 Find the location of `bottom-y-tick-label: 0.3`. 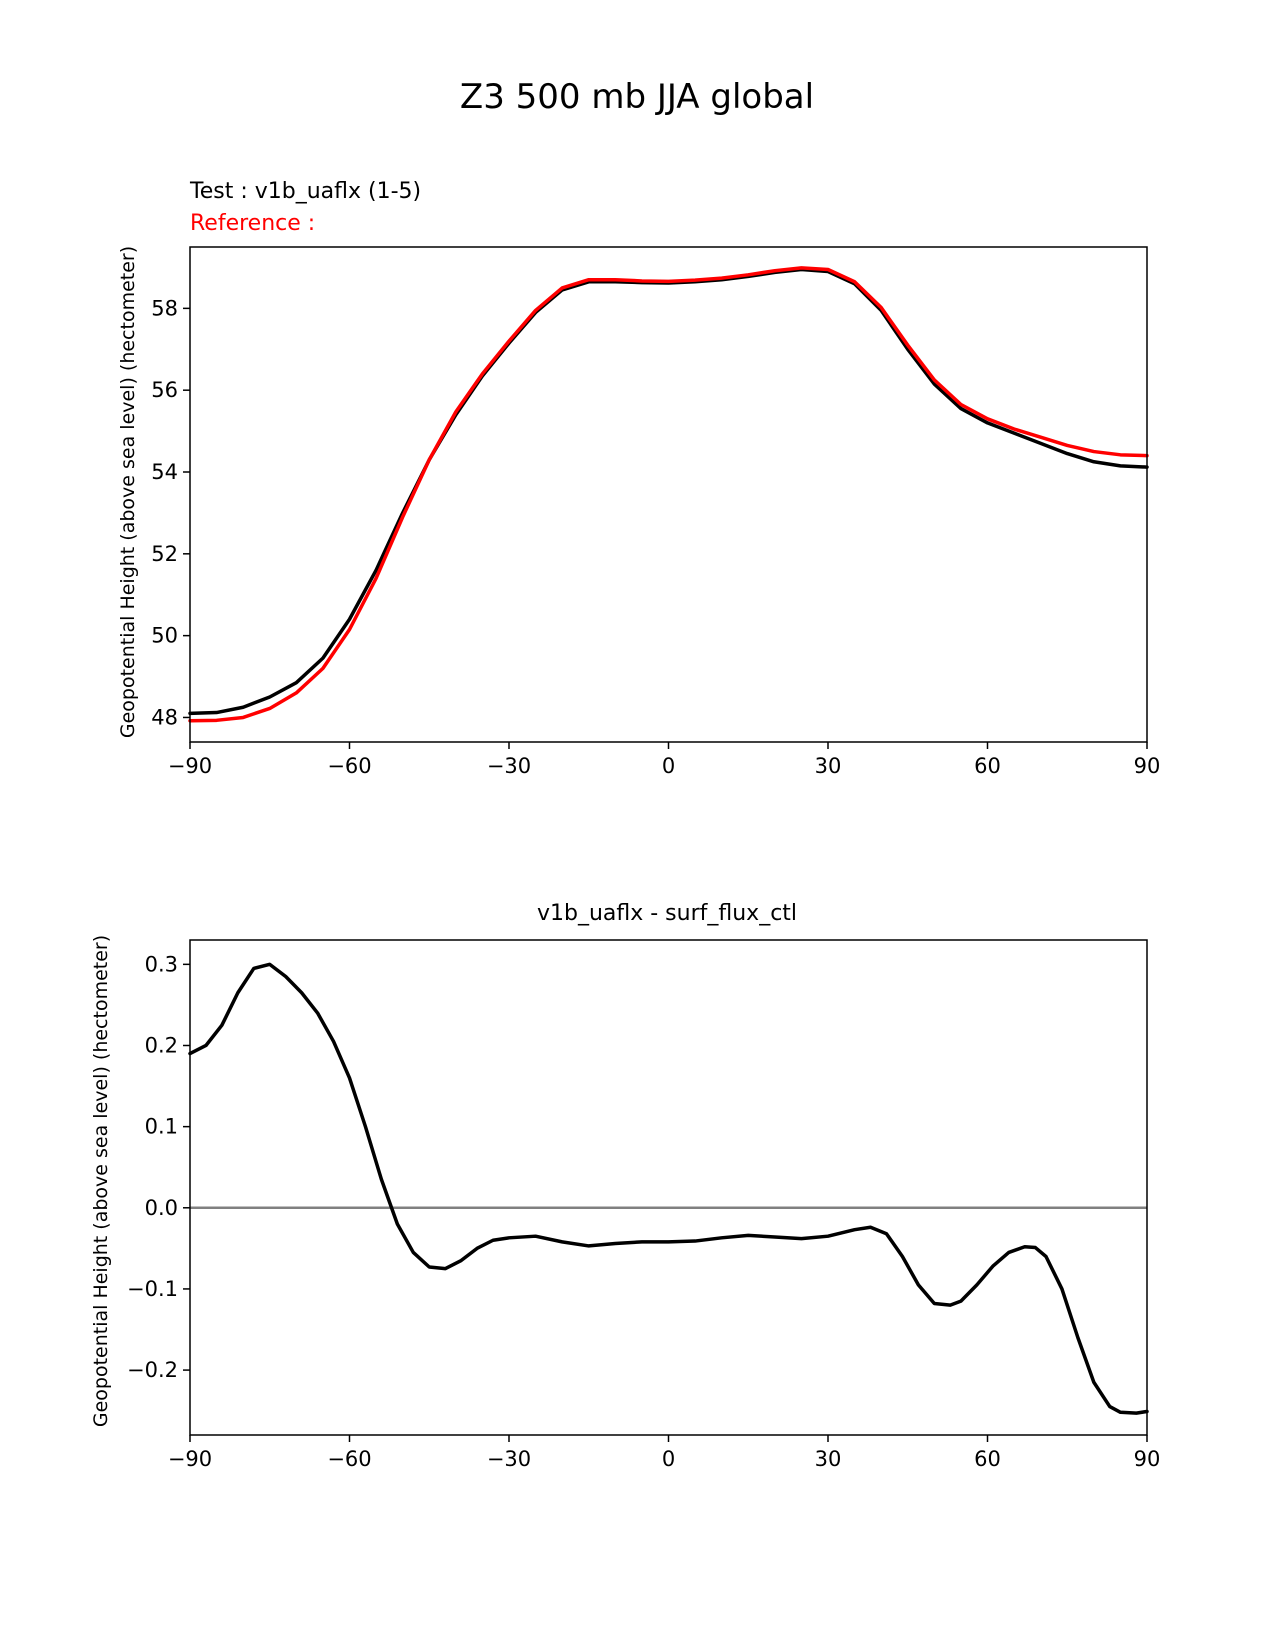

bottom-y-tick-label: 0.3 is located at coordinates (161, 964).